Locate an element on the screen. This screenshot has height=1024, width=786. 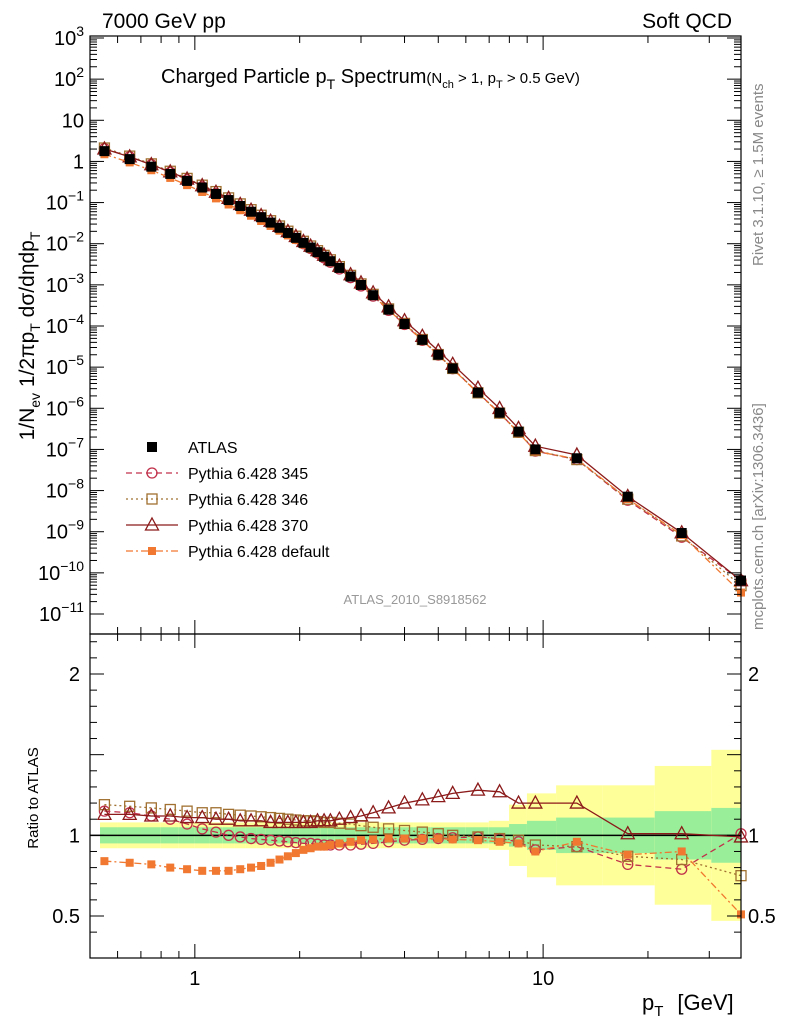
legend-item: Pythia 6.428 370 is located at coordinates (217, 525).